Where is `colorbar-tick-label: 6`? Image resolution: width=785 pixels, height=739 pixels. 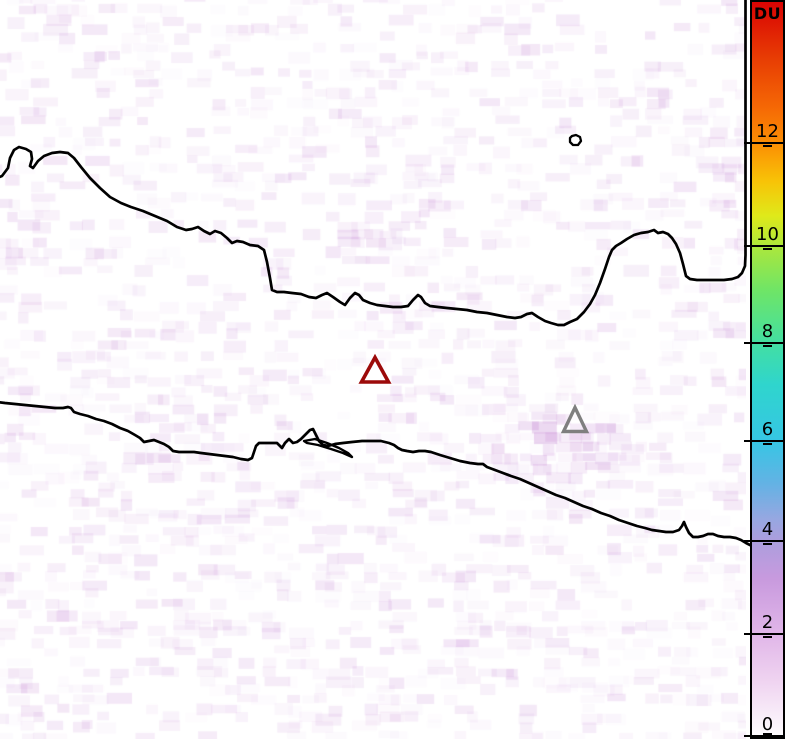 colorbar-tick-label: 6 is located at coordinates (767, 429).